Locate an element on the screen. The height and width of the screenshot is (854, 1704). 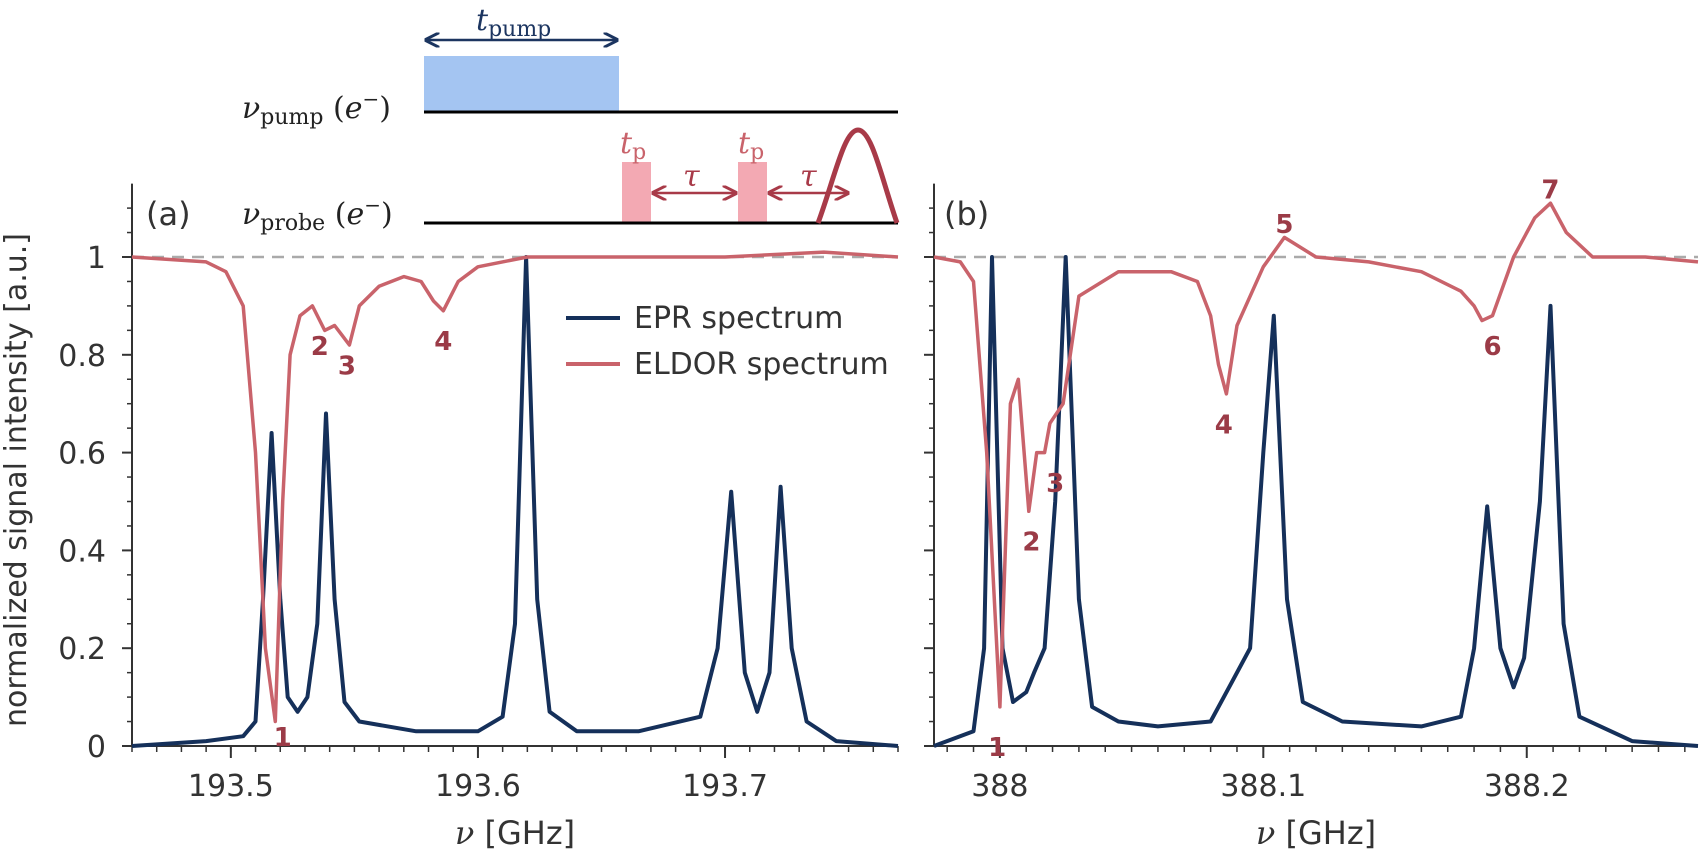
x-tick-label-b: 388.2 is located at coordinates (1527, 786).